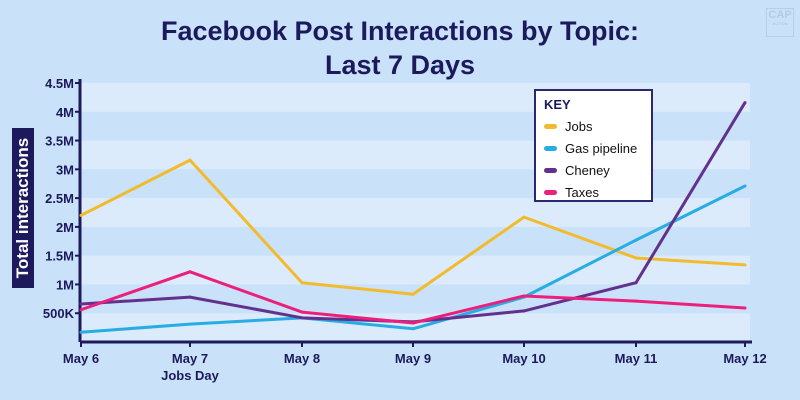 The height and width of the screenshot is (400, 800). I want to click on legend-item-cheney: Cheney, so click(593, 170).